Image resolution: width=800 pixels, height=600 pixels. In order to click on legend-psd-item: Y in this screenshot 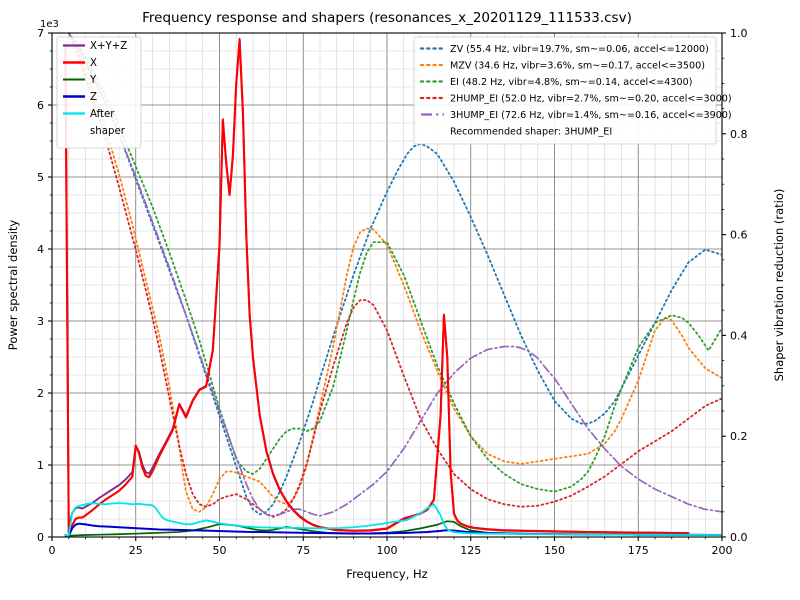, I will do `click(80, 80)`.